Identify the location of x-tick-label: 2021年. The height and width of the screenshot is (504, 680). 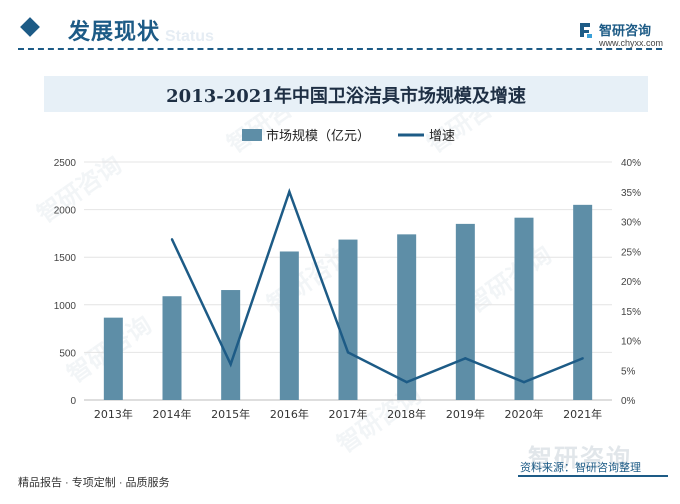
(582, 414).